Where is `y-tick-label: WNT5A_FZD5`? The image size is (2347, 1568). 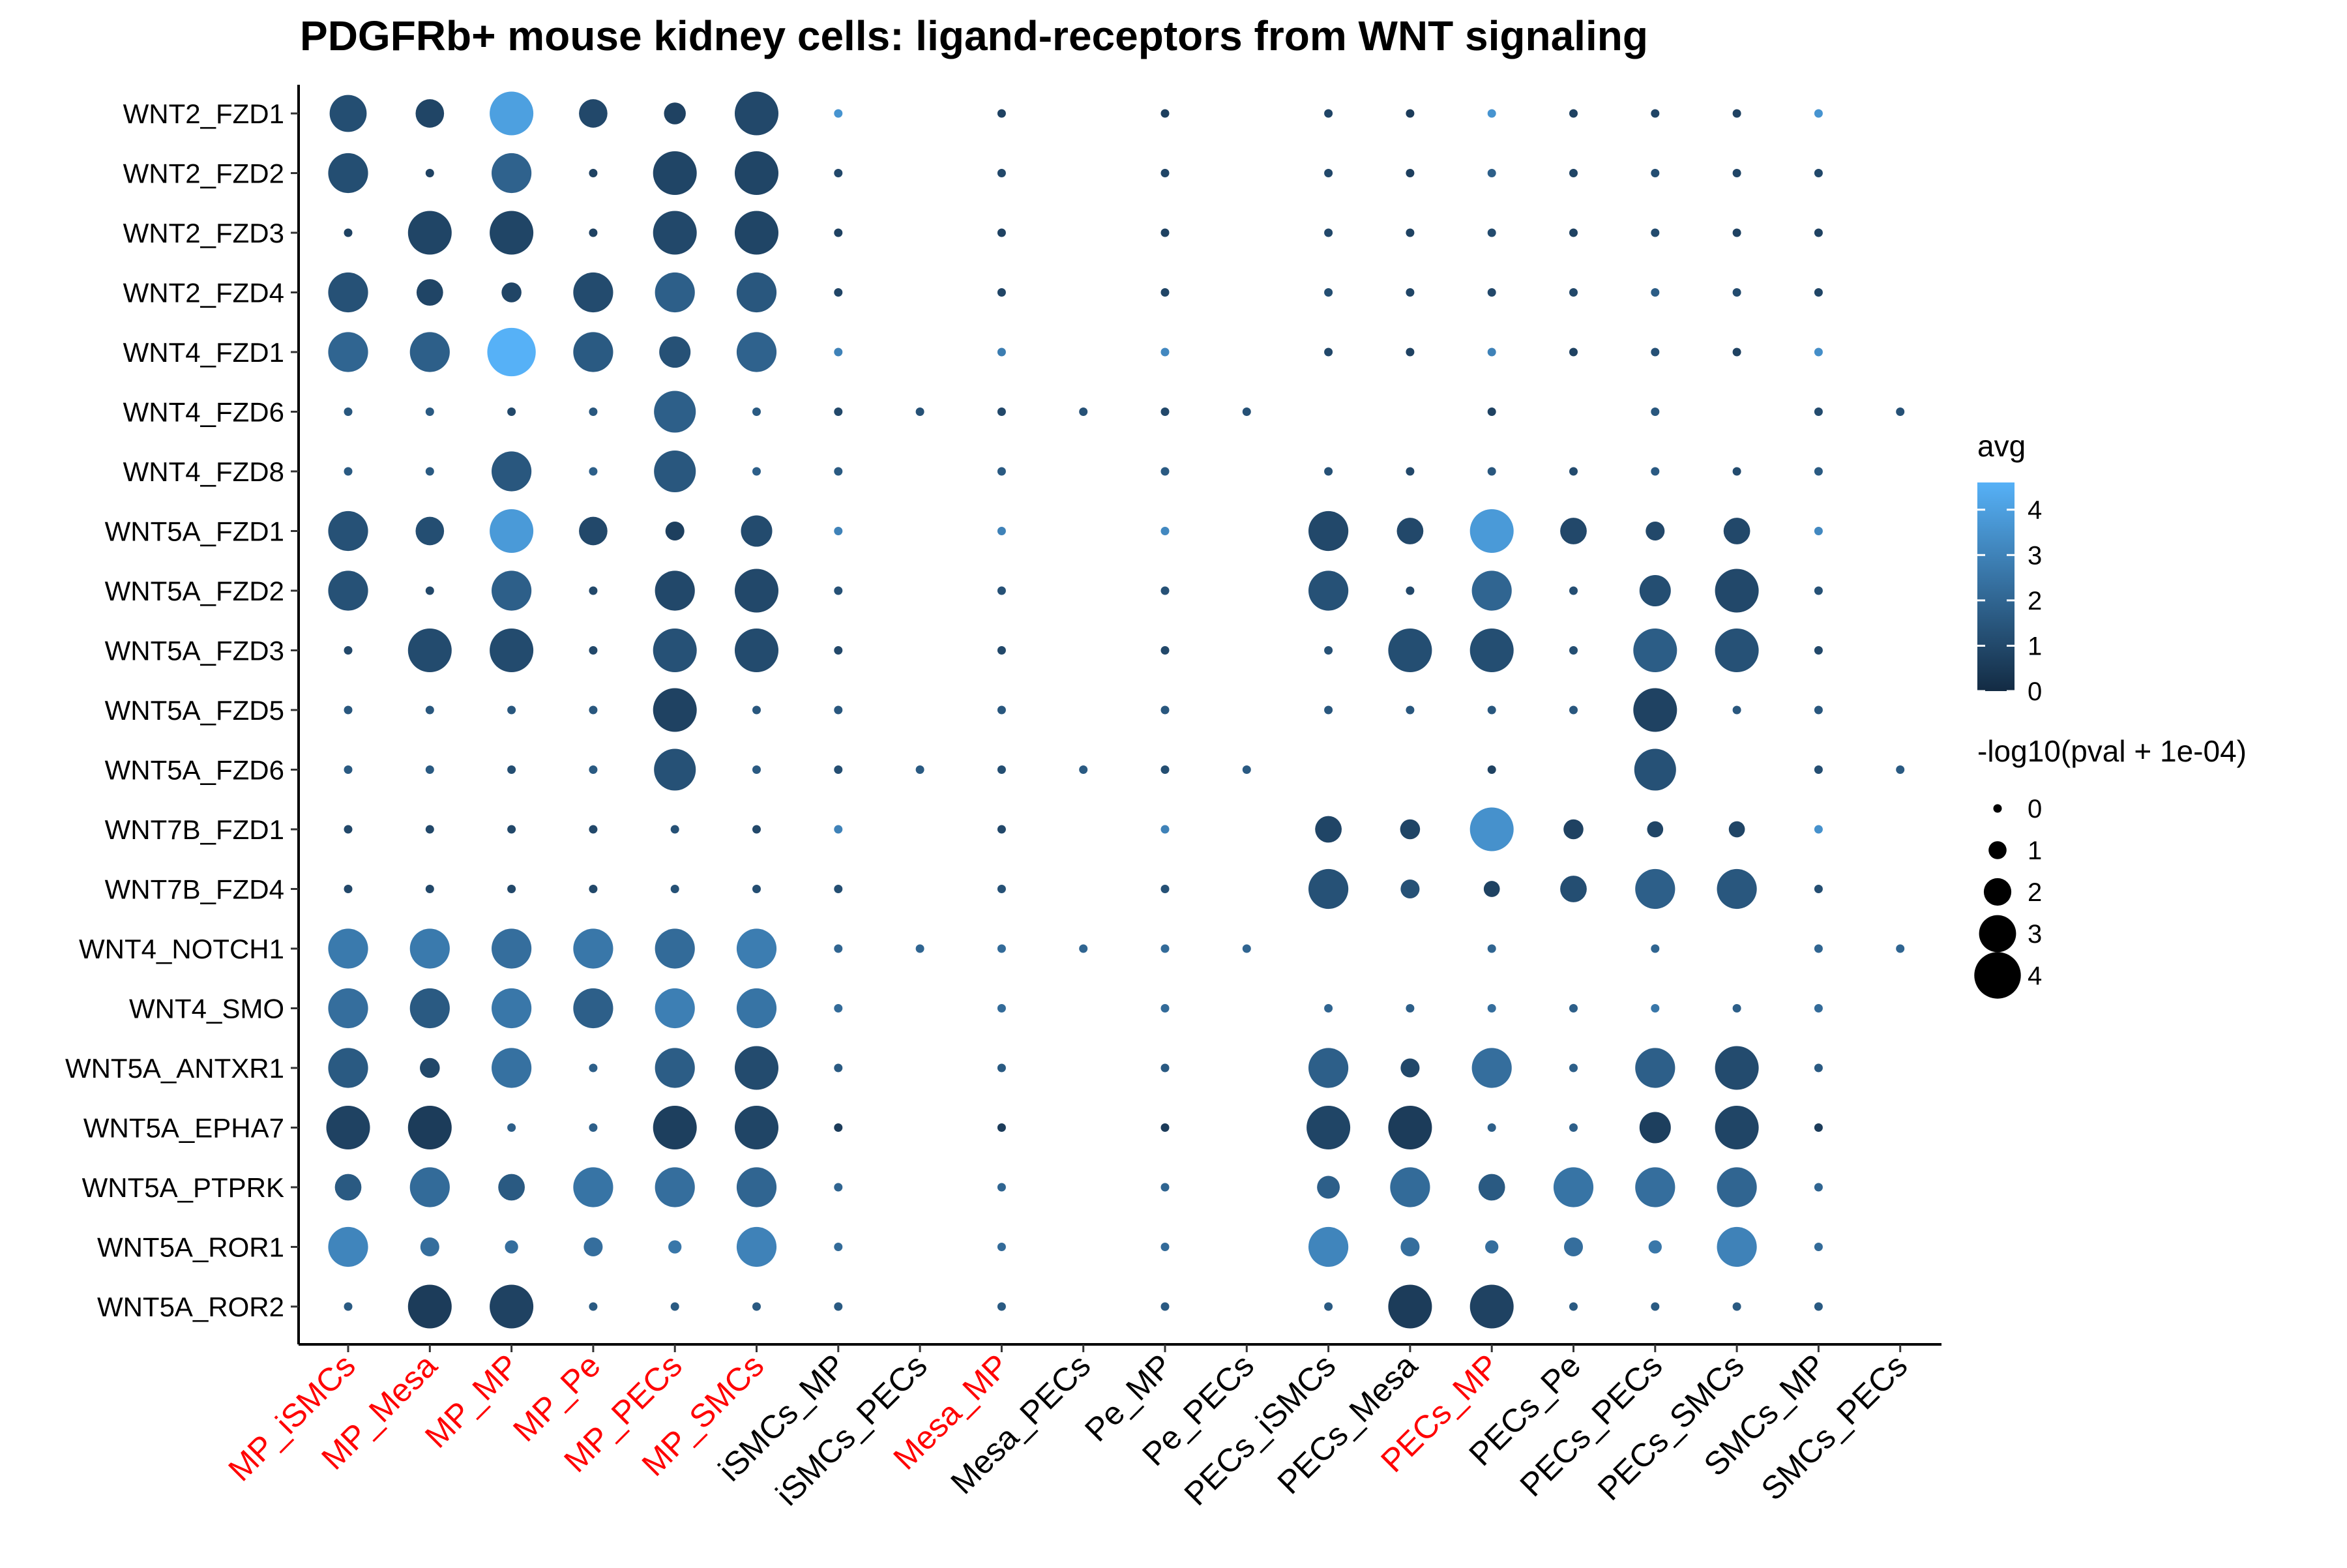
y-tick-label: WNT5A_FZD5 is located at coordinates (194, 710).